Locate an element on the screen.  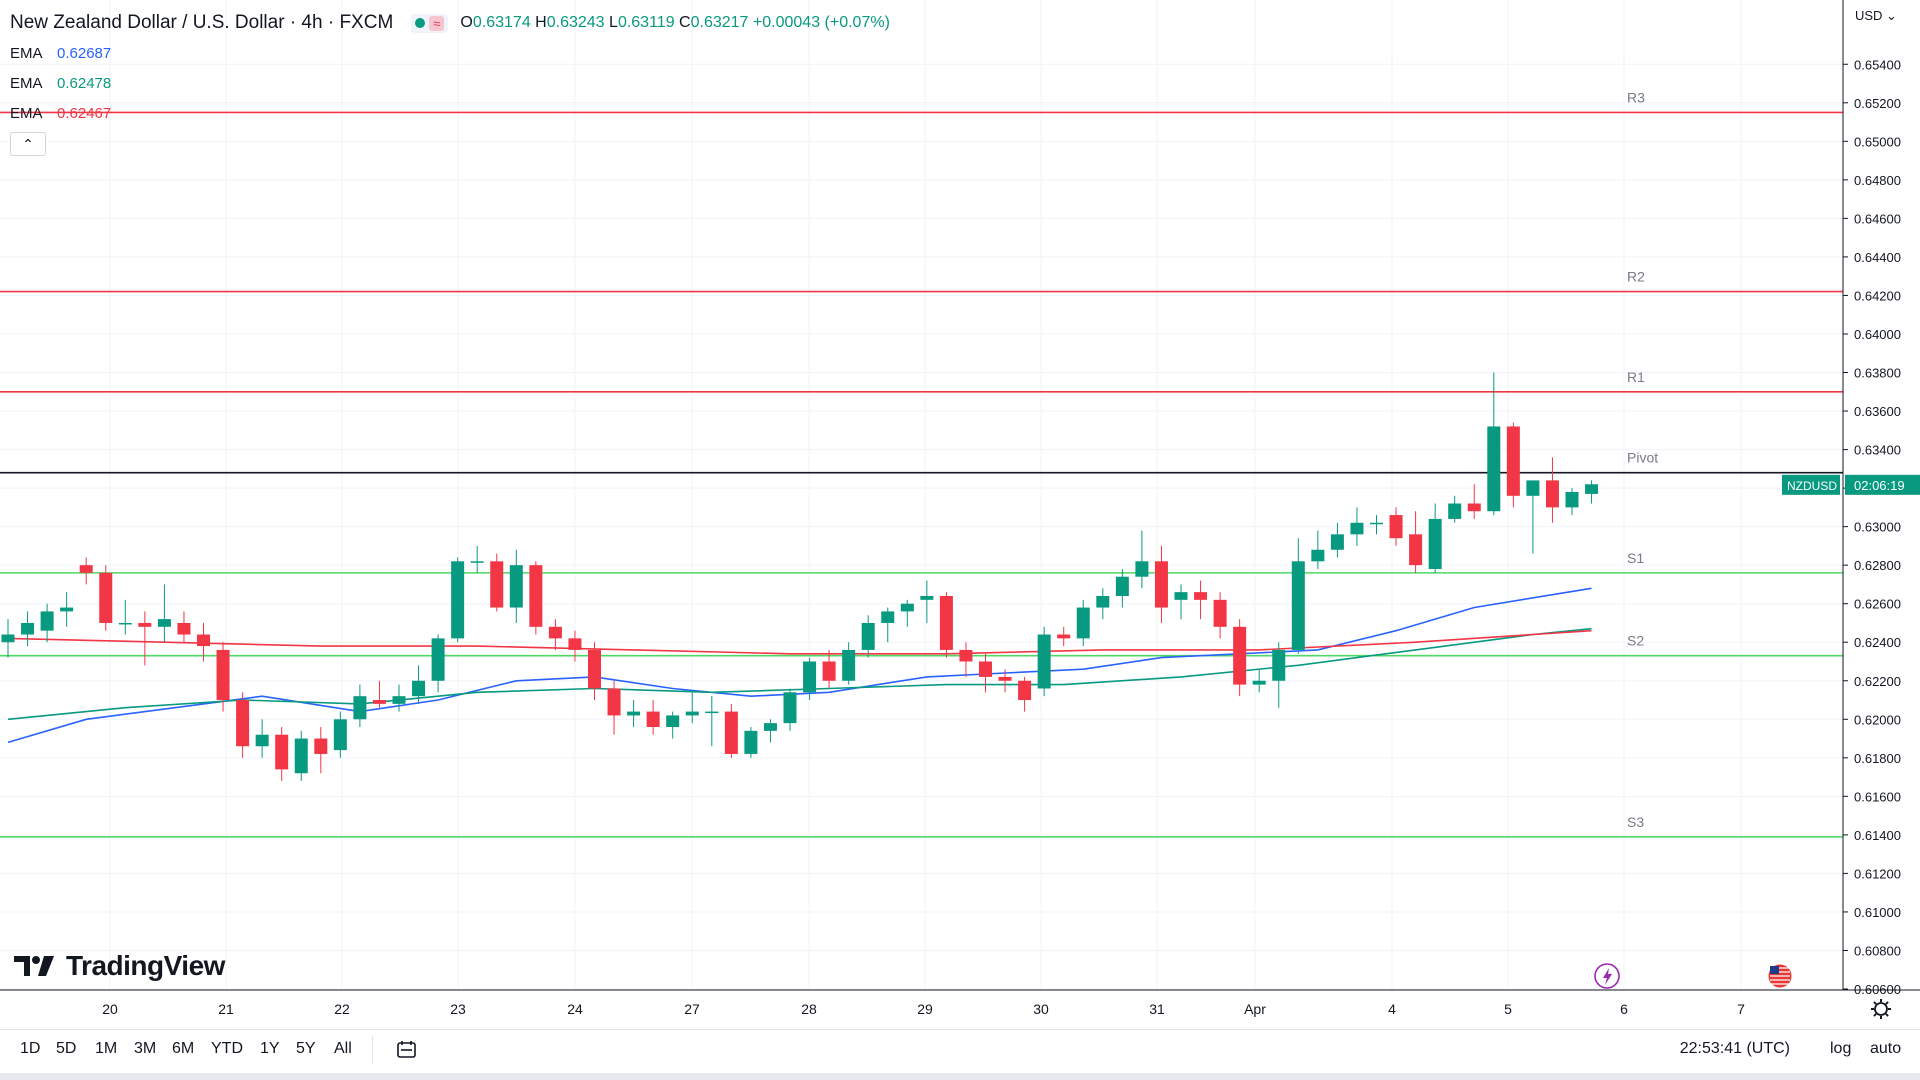
price-tick-label: 0.62000 is located at coordinates (1877, 719).